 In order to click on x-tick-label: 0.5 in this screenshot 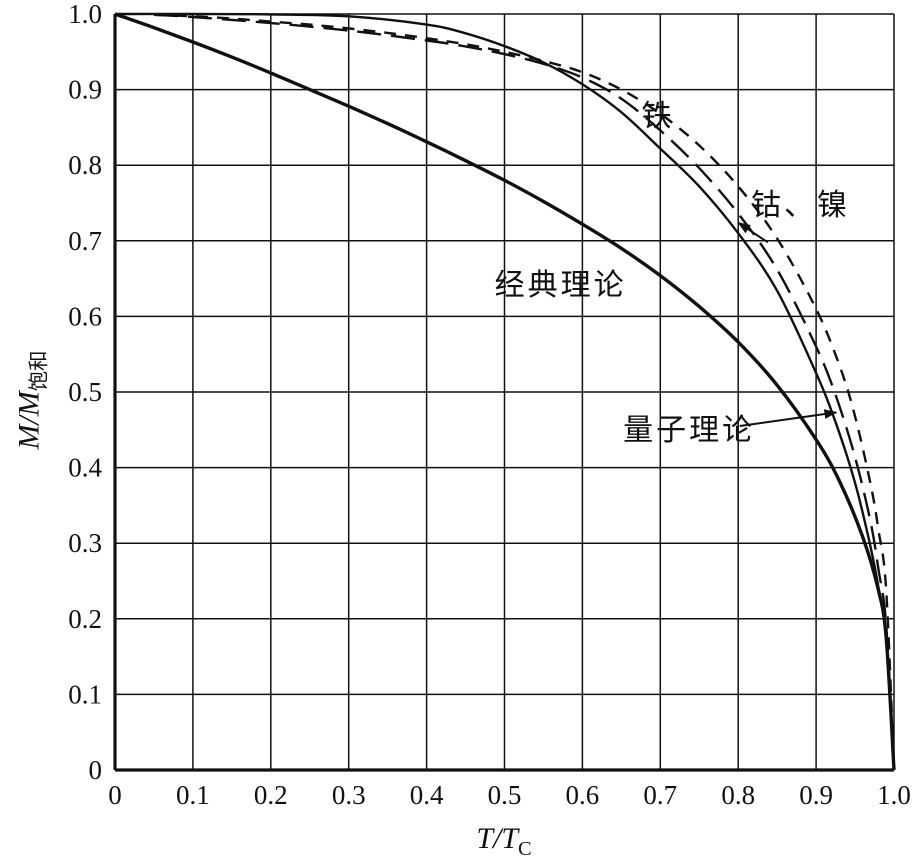, I will do `click(505, 795)`.